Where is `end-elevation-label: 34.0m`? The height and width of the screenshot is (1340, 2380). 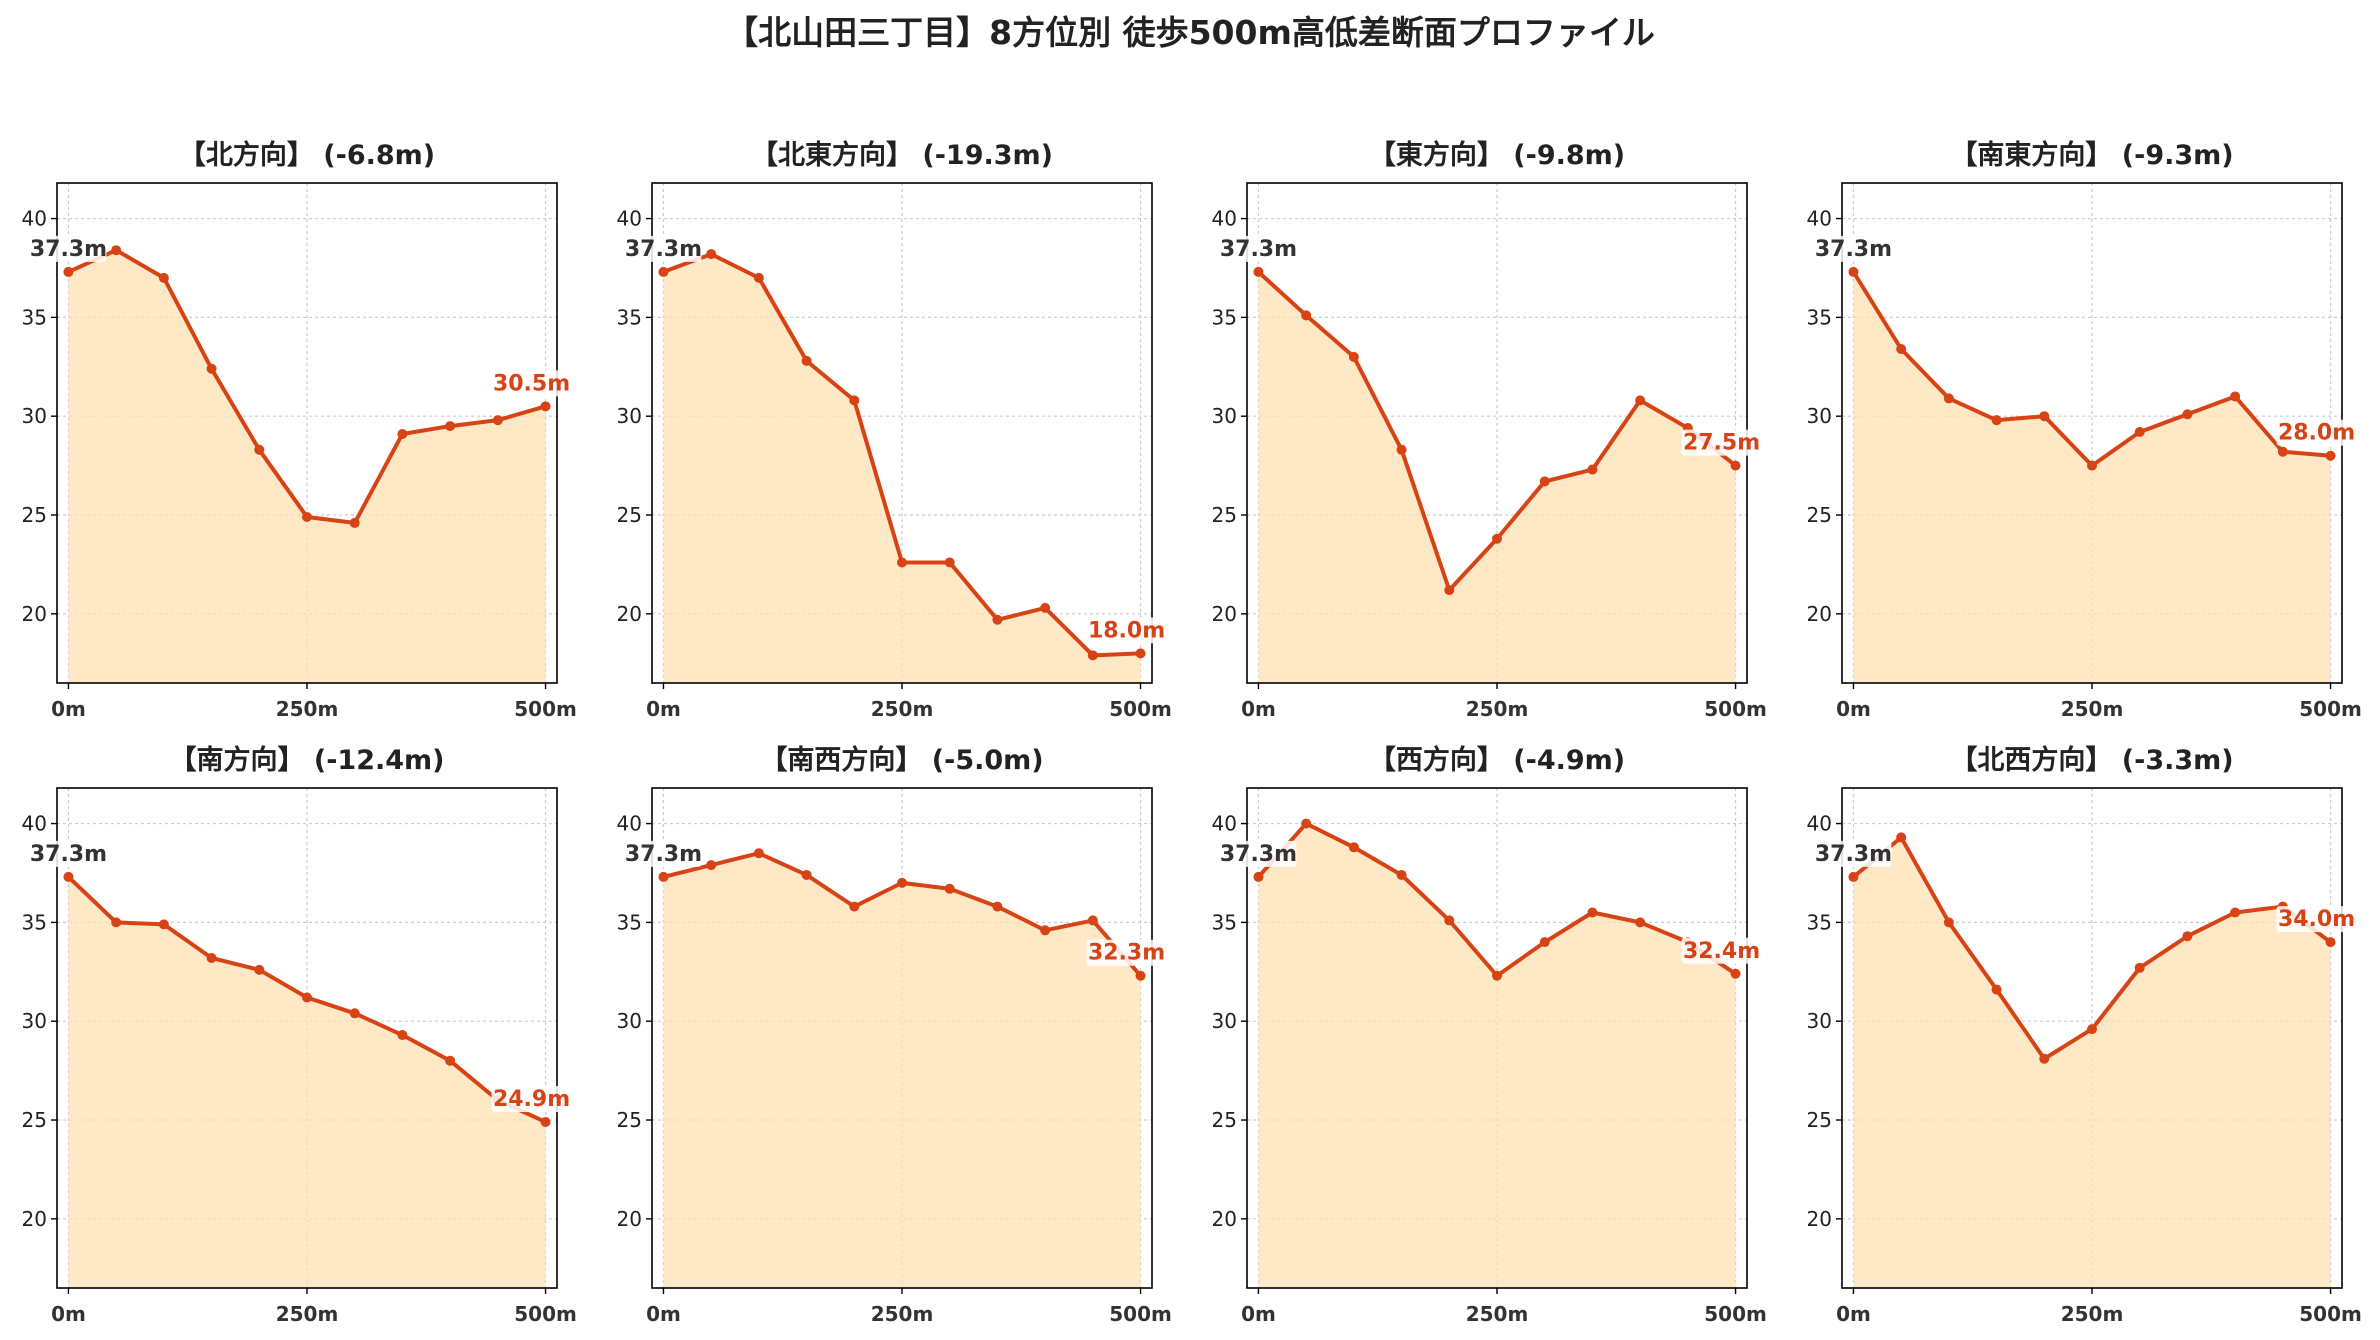
end-elevation-label: 34.0m is located at coordinates (2316, 919).